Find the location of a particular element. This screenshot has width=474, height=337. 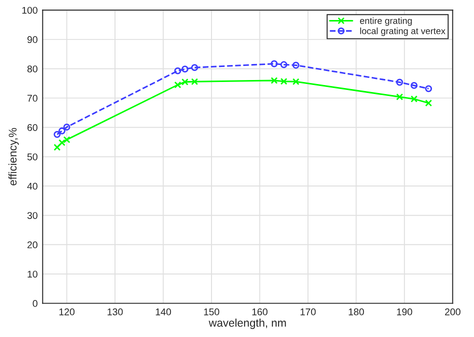

y-tick-label: 90 is located at coordinates (32, 40).